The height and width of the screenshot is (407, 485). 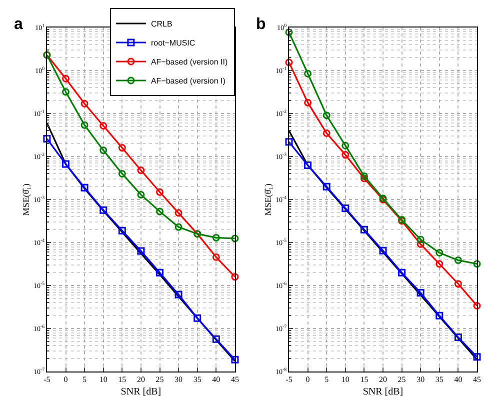 I want to click on legend-label: CRLB, so click(x=161, y=24).